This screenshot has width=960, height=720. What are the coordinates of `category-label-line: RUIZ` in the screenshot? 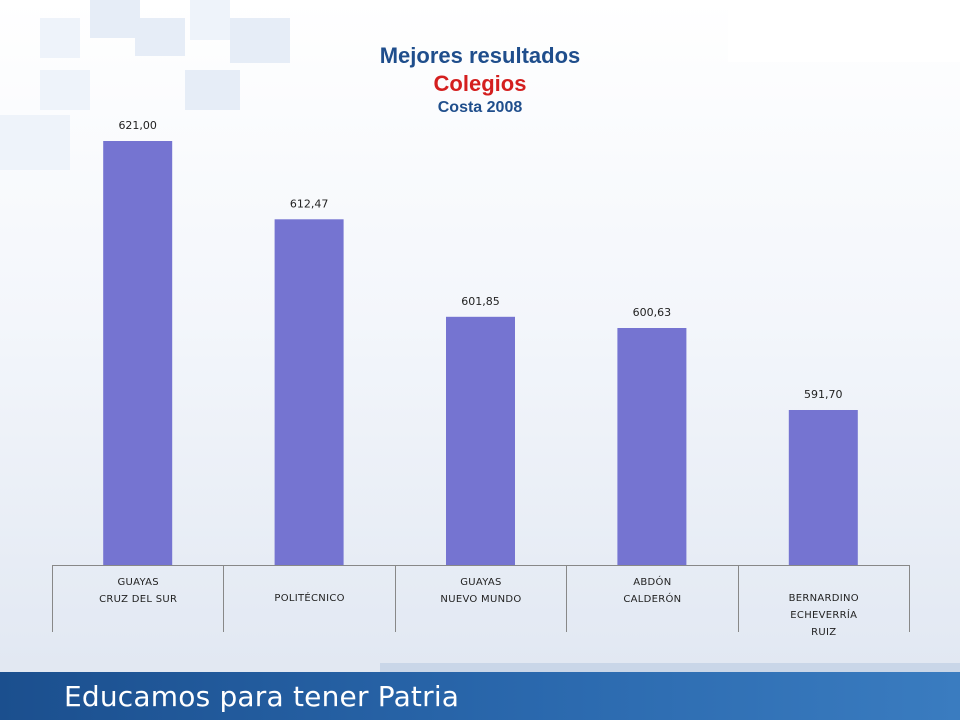 It's located at (824, 632).